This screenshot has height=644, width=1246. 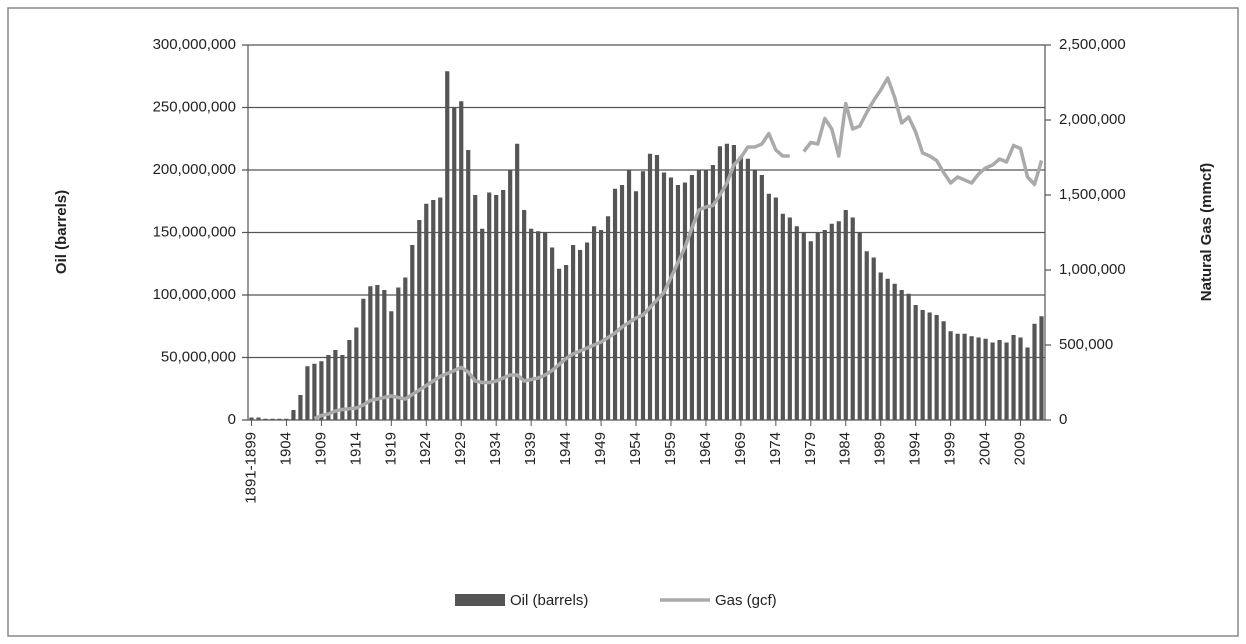 I want to click on y-tick-label: 150,000,000, so click(x=194, y=231).